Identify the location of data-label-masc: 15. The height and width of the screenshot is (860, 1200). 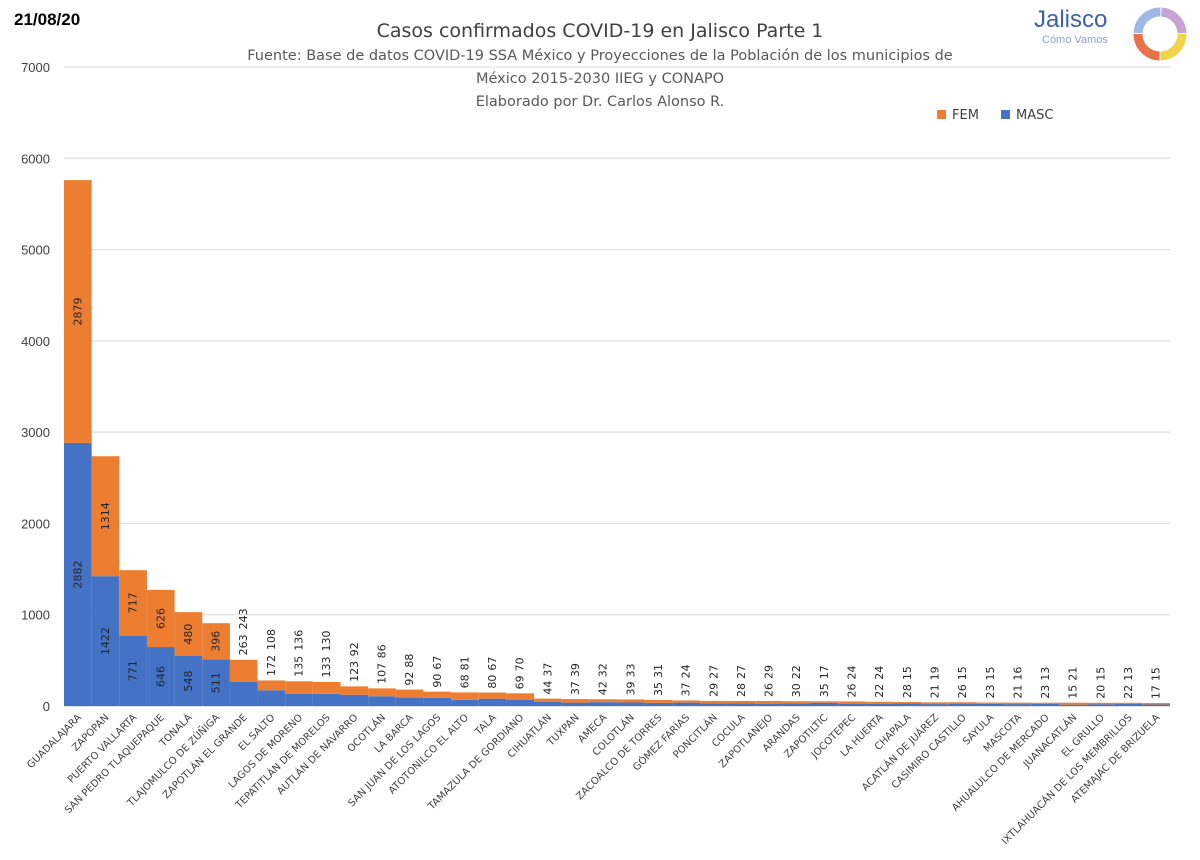
(1073, 692).